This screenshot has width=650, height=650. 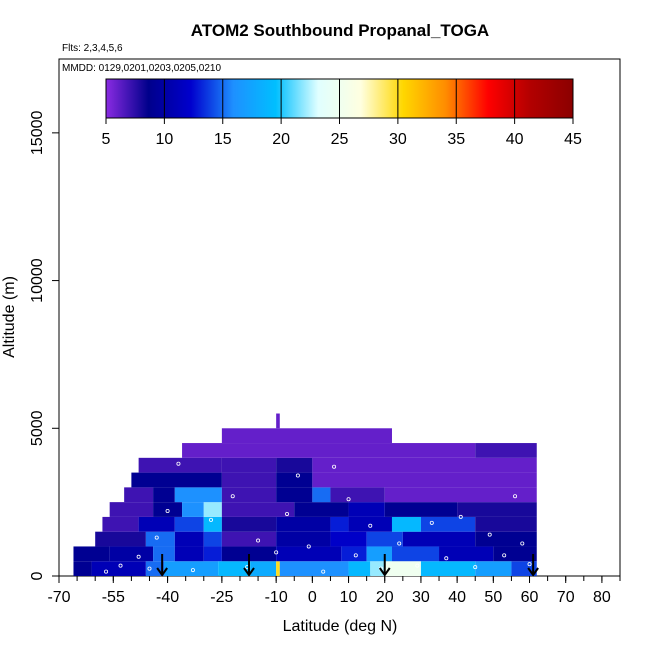 I want to click on colorbar-tick-label: 10, so click(x=164, y=139).